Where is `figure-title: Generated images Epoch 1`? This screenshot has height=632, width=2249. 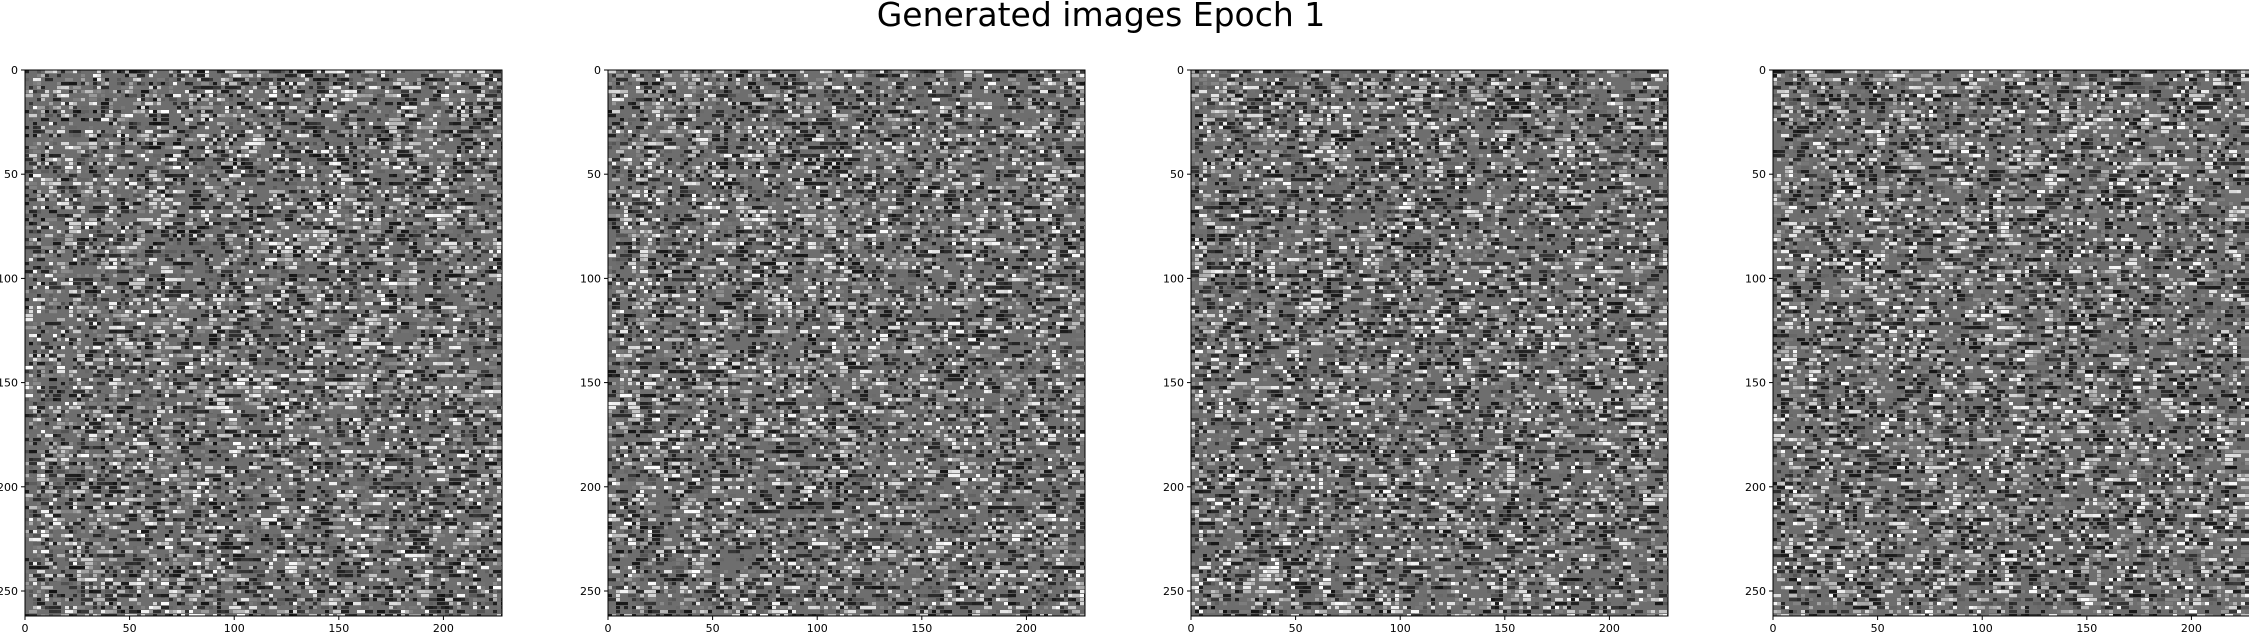 figure-title: Generated images Epoch 1 is located at coordinates (1101, 15).